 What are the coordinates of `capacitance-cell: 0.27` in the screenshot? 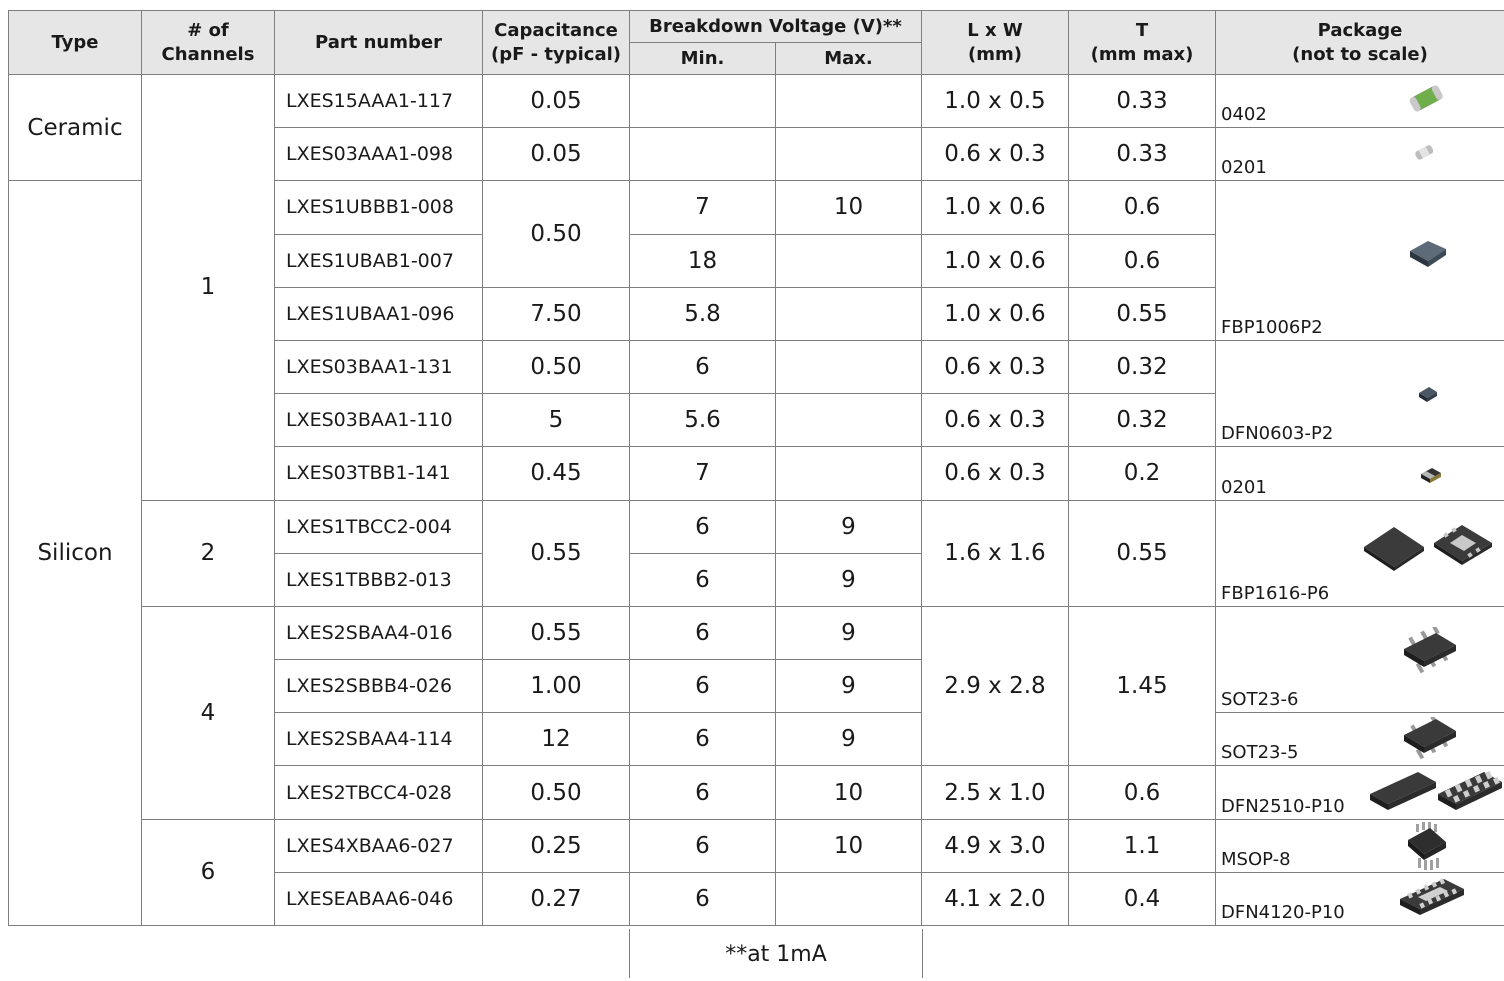 It's located at (556, 898).